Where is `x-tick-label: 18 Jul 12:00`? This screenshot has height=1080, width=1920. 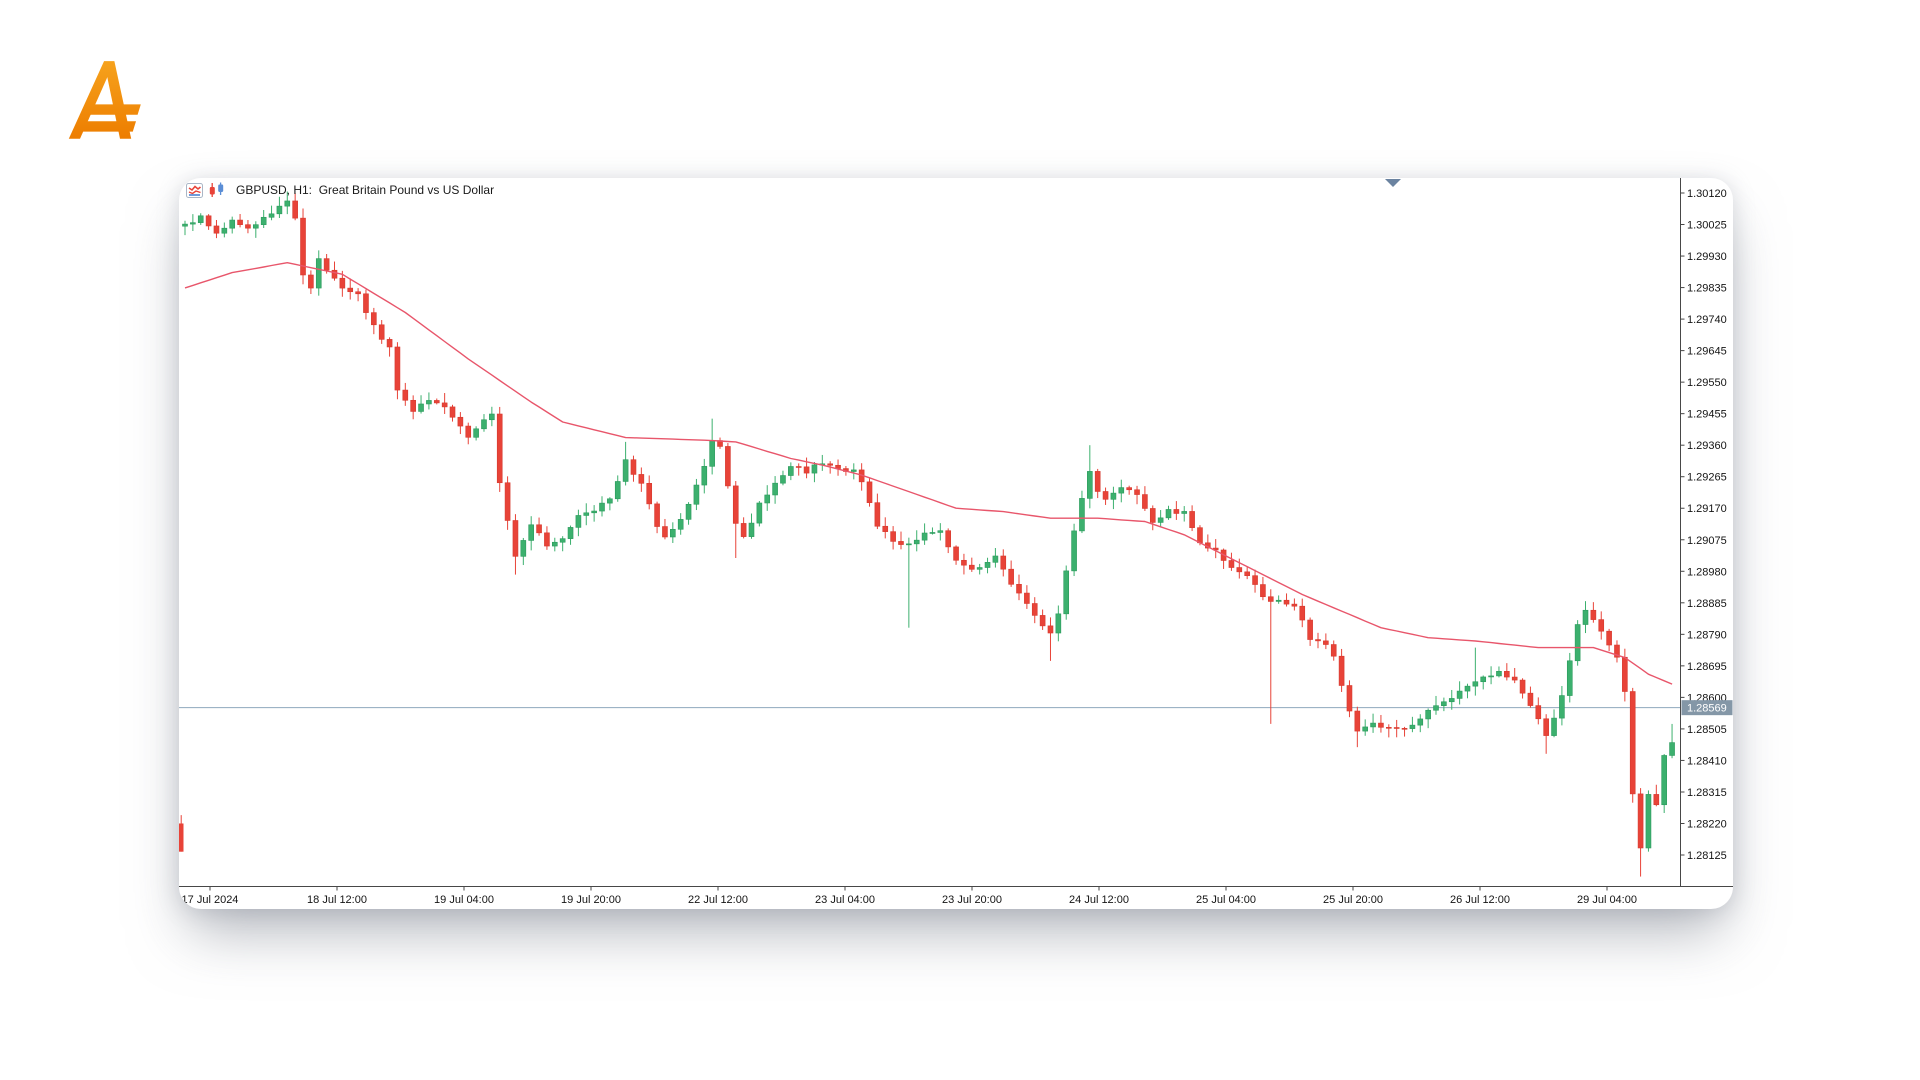 x-tick-label: 18 Jul 12:00 is located at coordinates (337, 900).